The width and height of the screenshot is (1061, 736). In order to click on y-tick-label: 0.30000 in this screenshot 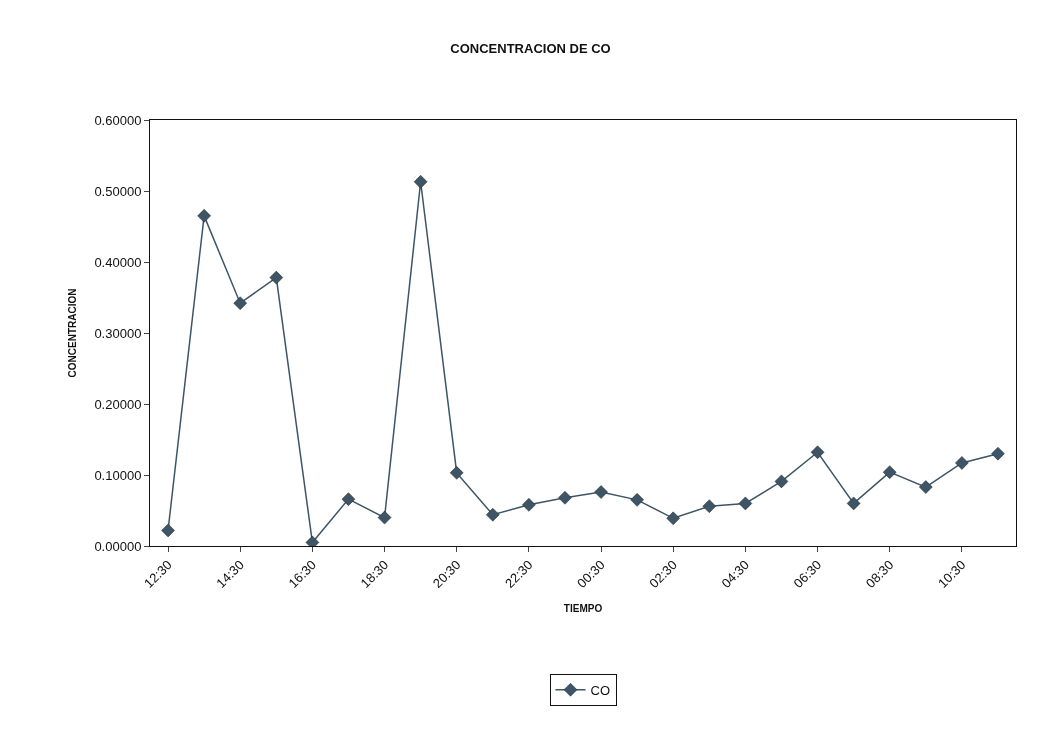, I will do `click(118, 333)`.